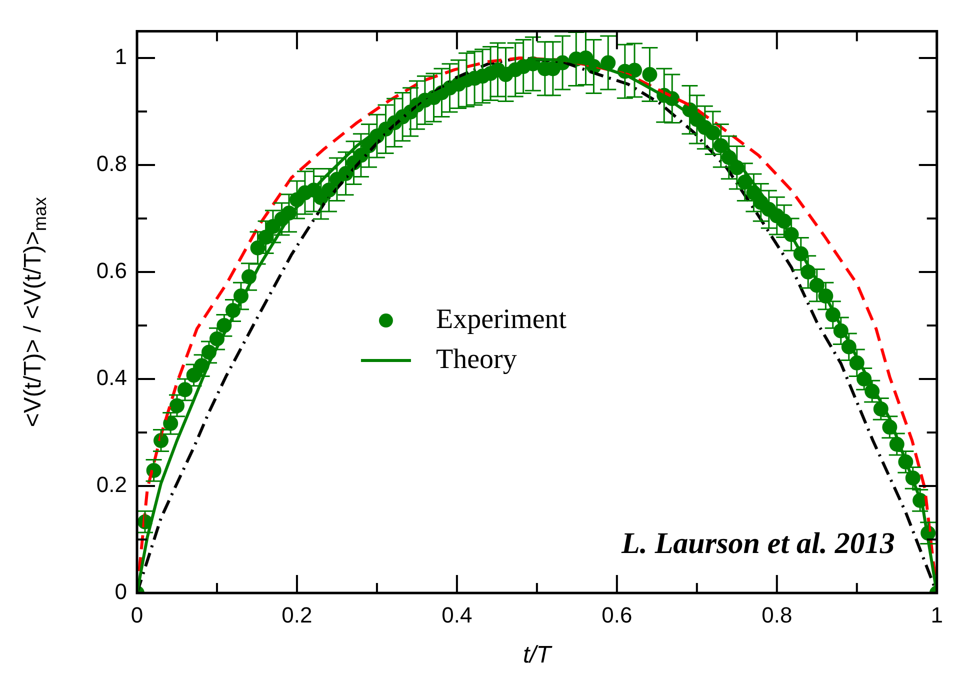 Image resolution: width=961 pixels, height=678 pixels. I want to click on y-tick-label: 0.2, so click(111, 485).